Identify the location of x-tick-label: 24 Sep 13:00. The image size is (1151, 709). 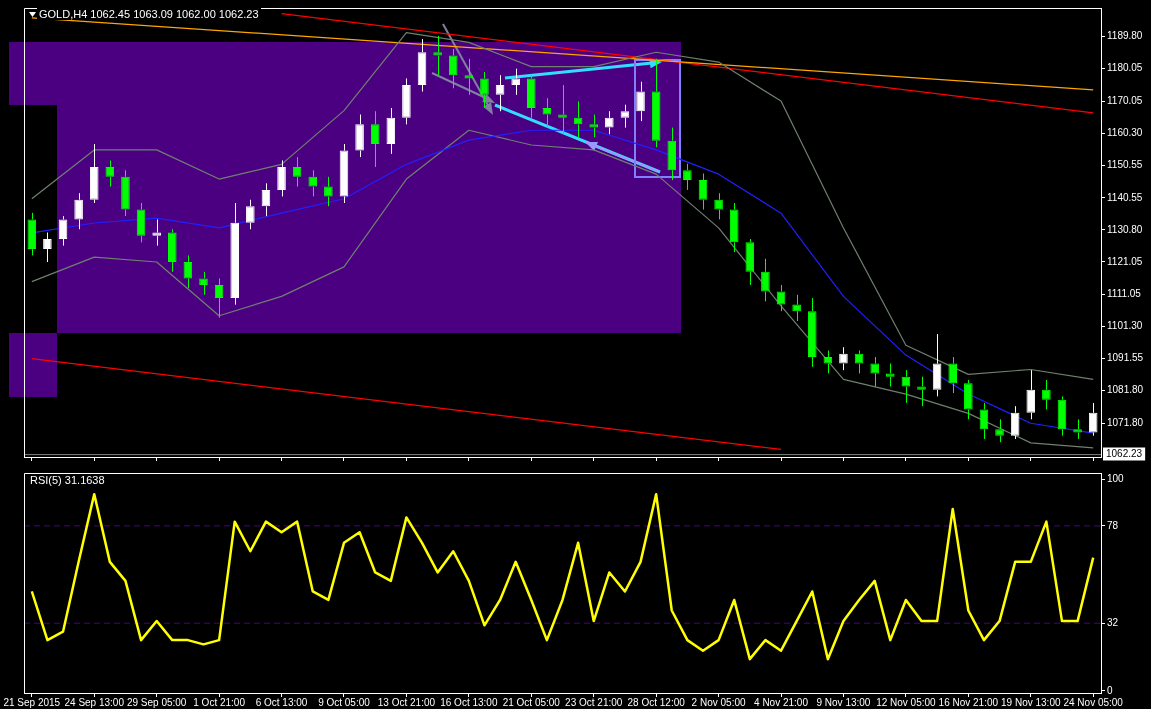
(94, 702).